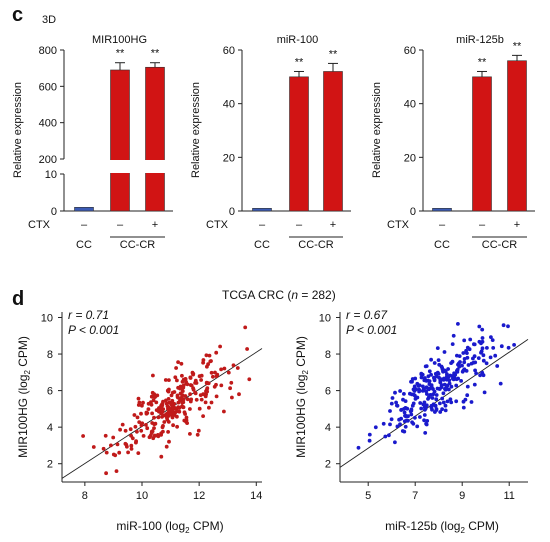  What do you see at coordinates (299, 62) in the screenshot?
I see `barchart-1-significance: **` at bounding box center [299, 62].